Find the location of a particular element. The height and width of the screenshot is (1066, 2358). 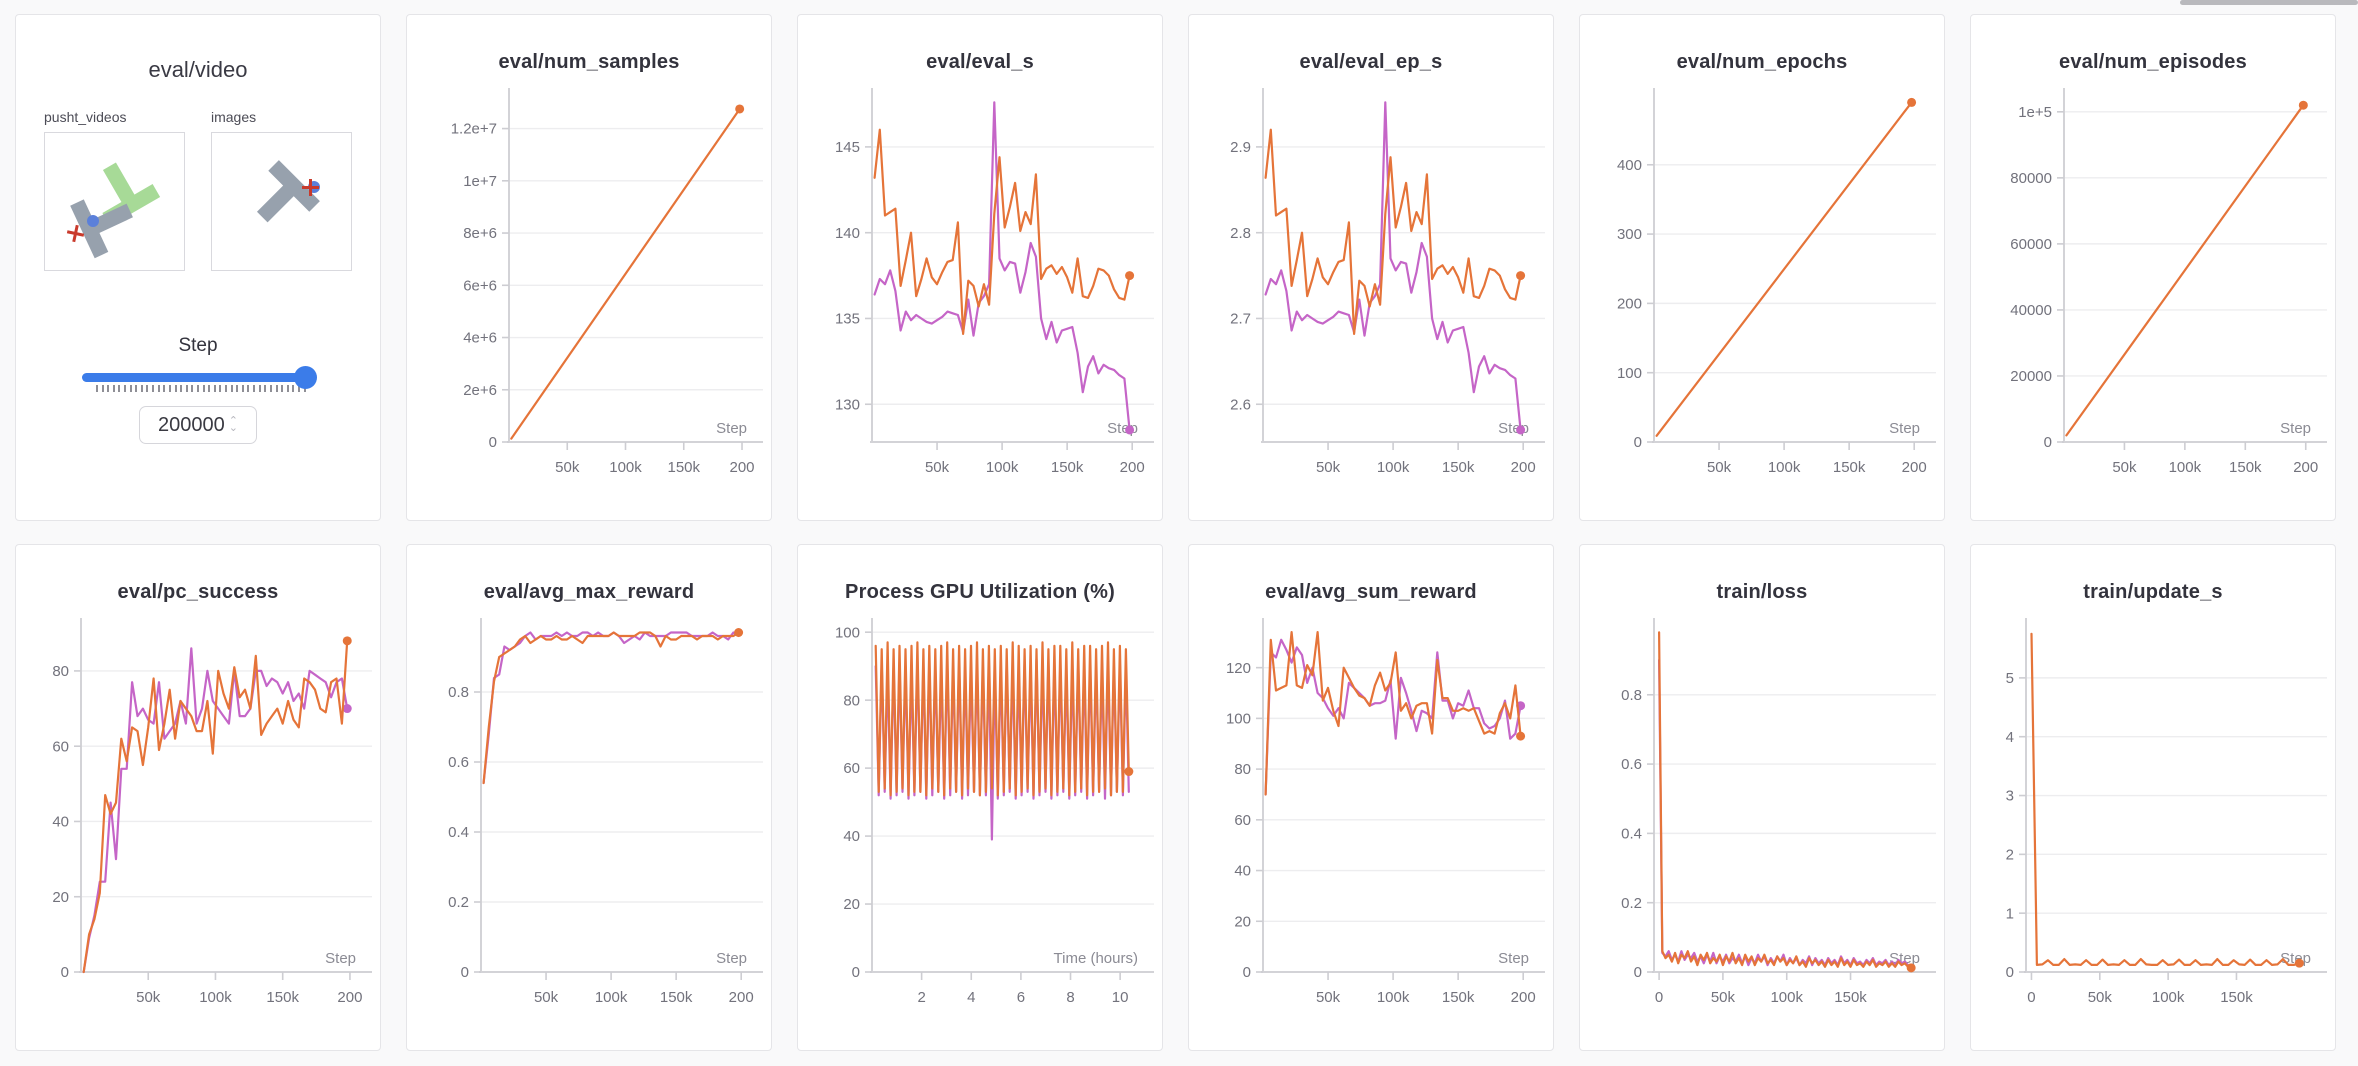

y-tick-label: 6e+6 is located at coordinates (480, 285).